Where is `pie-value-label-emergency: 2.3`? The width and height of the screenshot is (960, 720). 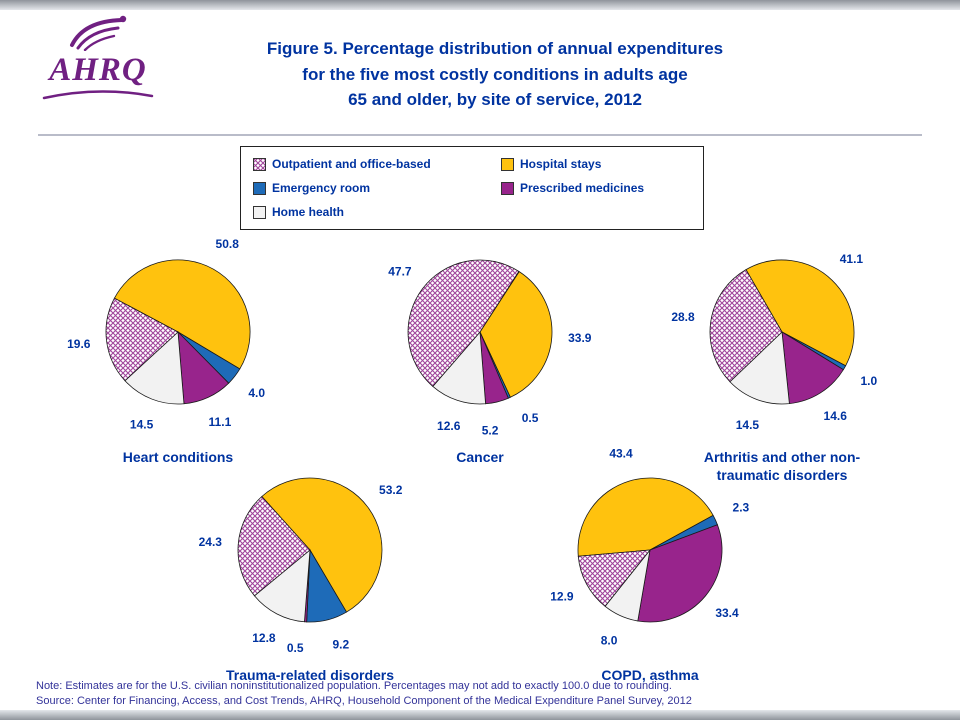 pie-value-label-emergency: 2.3 is located at coordinates (741, 507).